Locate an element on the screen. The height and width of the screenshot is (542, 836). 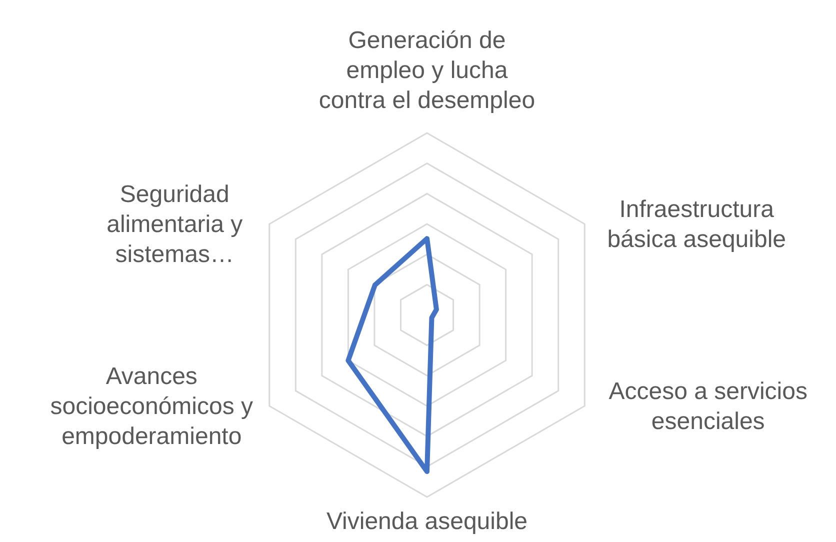
spoke-label: Infraestructura básica asequible is located at coordinates (696, 224).